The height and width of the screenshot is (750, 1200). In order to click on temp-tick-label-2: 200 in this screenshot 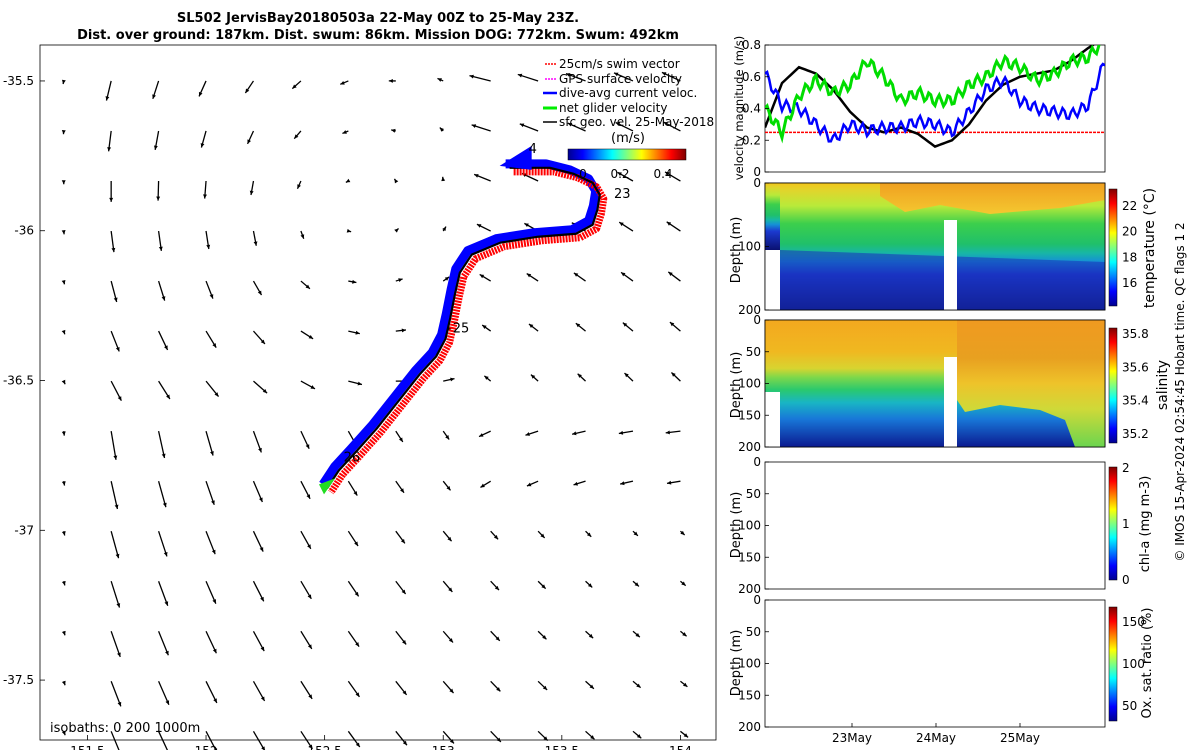, I will do `click(749, 310)`.